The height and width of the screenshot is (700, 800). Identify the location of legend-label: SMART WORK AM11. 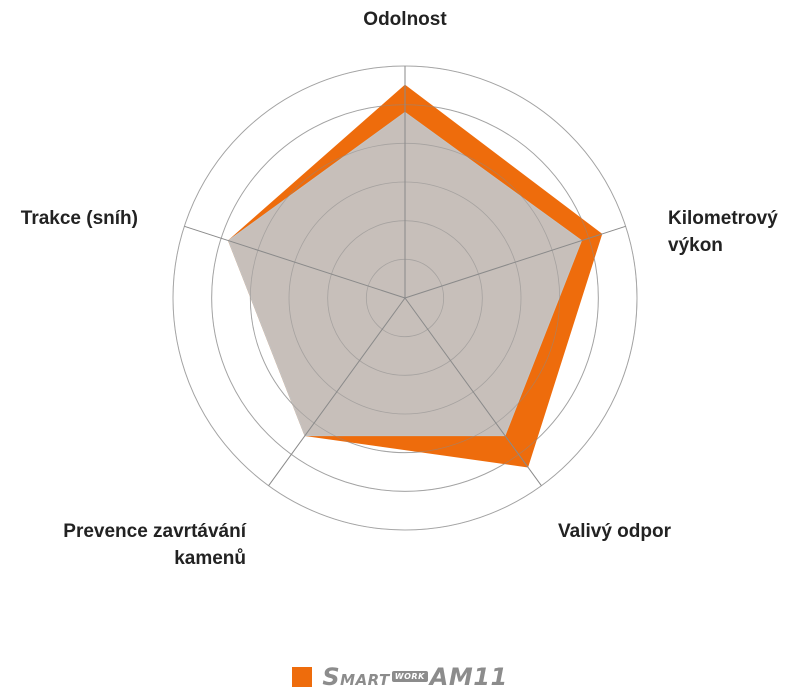
(414, 677).